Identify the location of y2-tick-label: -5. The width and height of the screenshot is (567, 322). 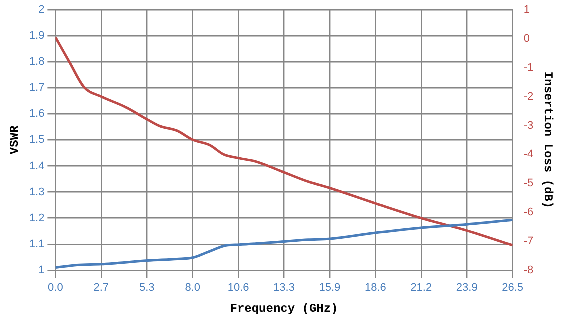
(529, 184).